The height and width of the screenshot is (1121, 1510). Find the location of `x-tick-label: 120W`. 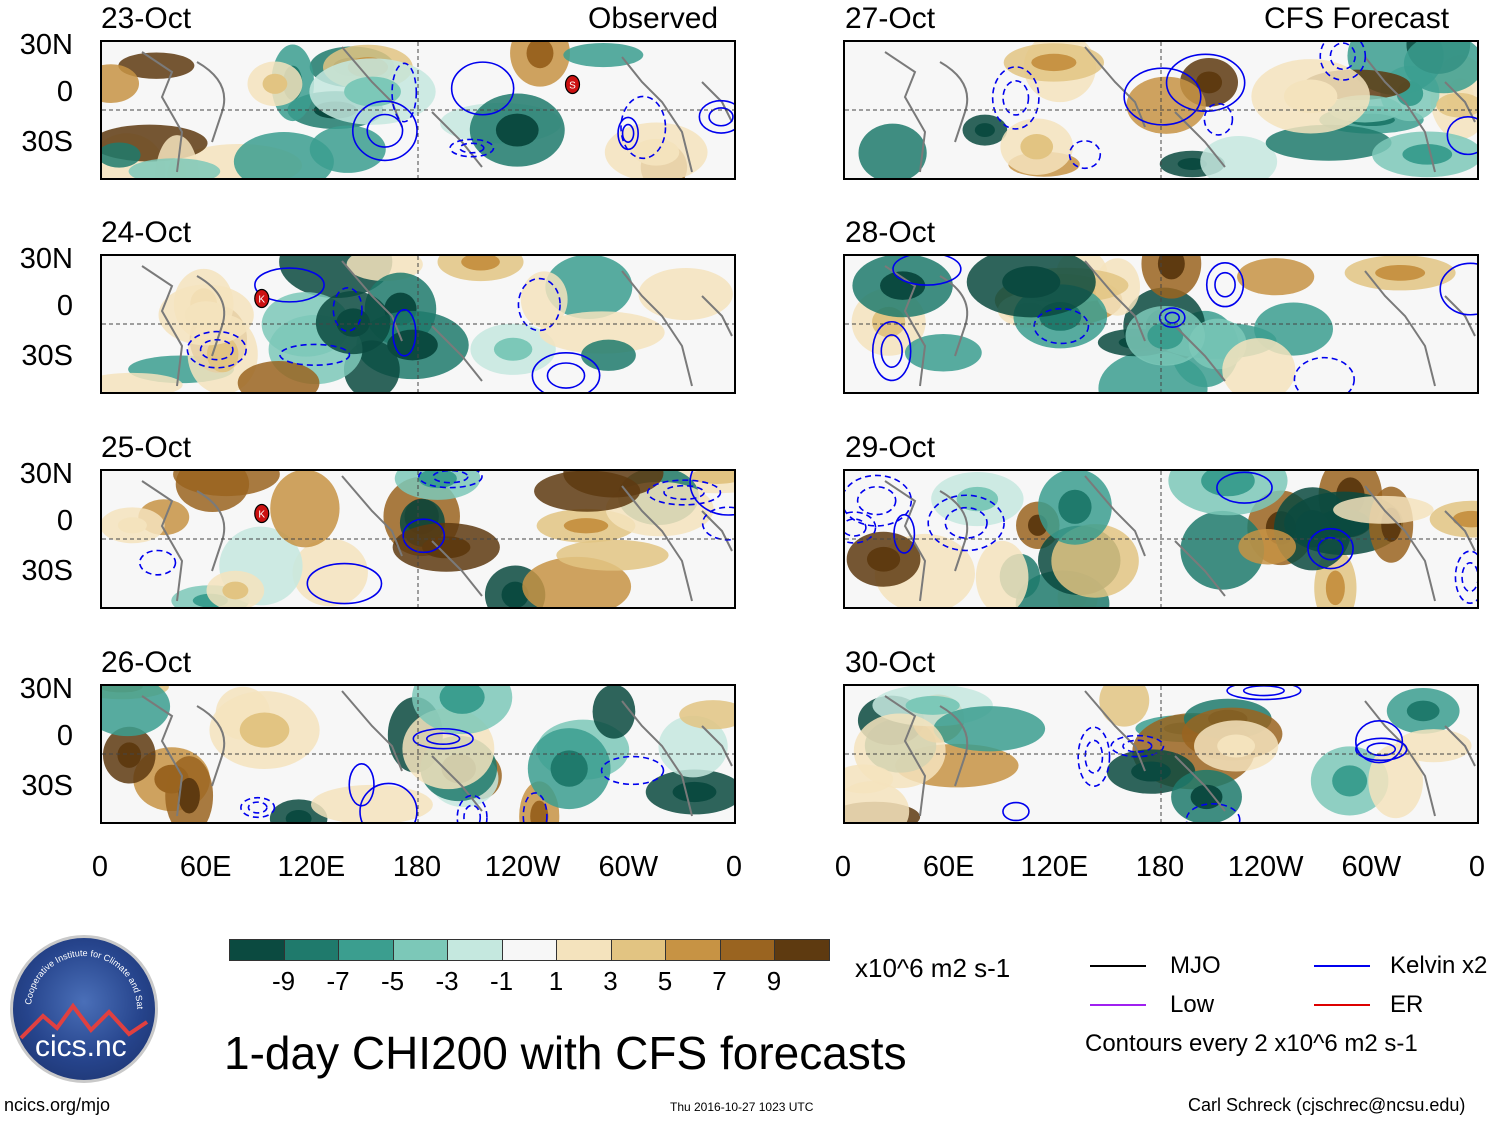

x-tick-label: 120W is located at coordinates (522, 867).